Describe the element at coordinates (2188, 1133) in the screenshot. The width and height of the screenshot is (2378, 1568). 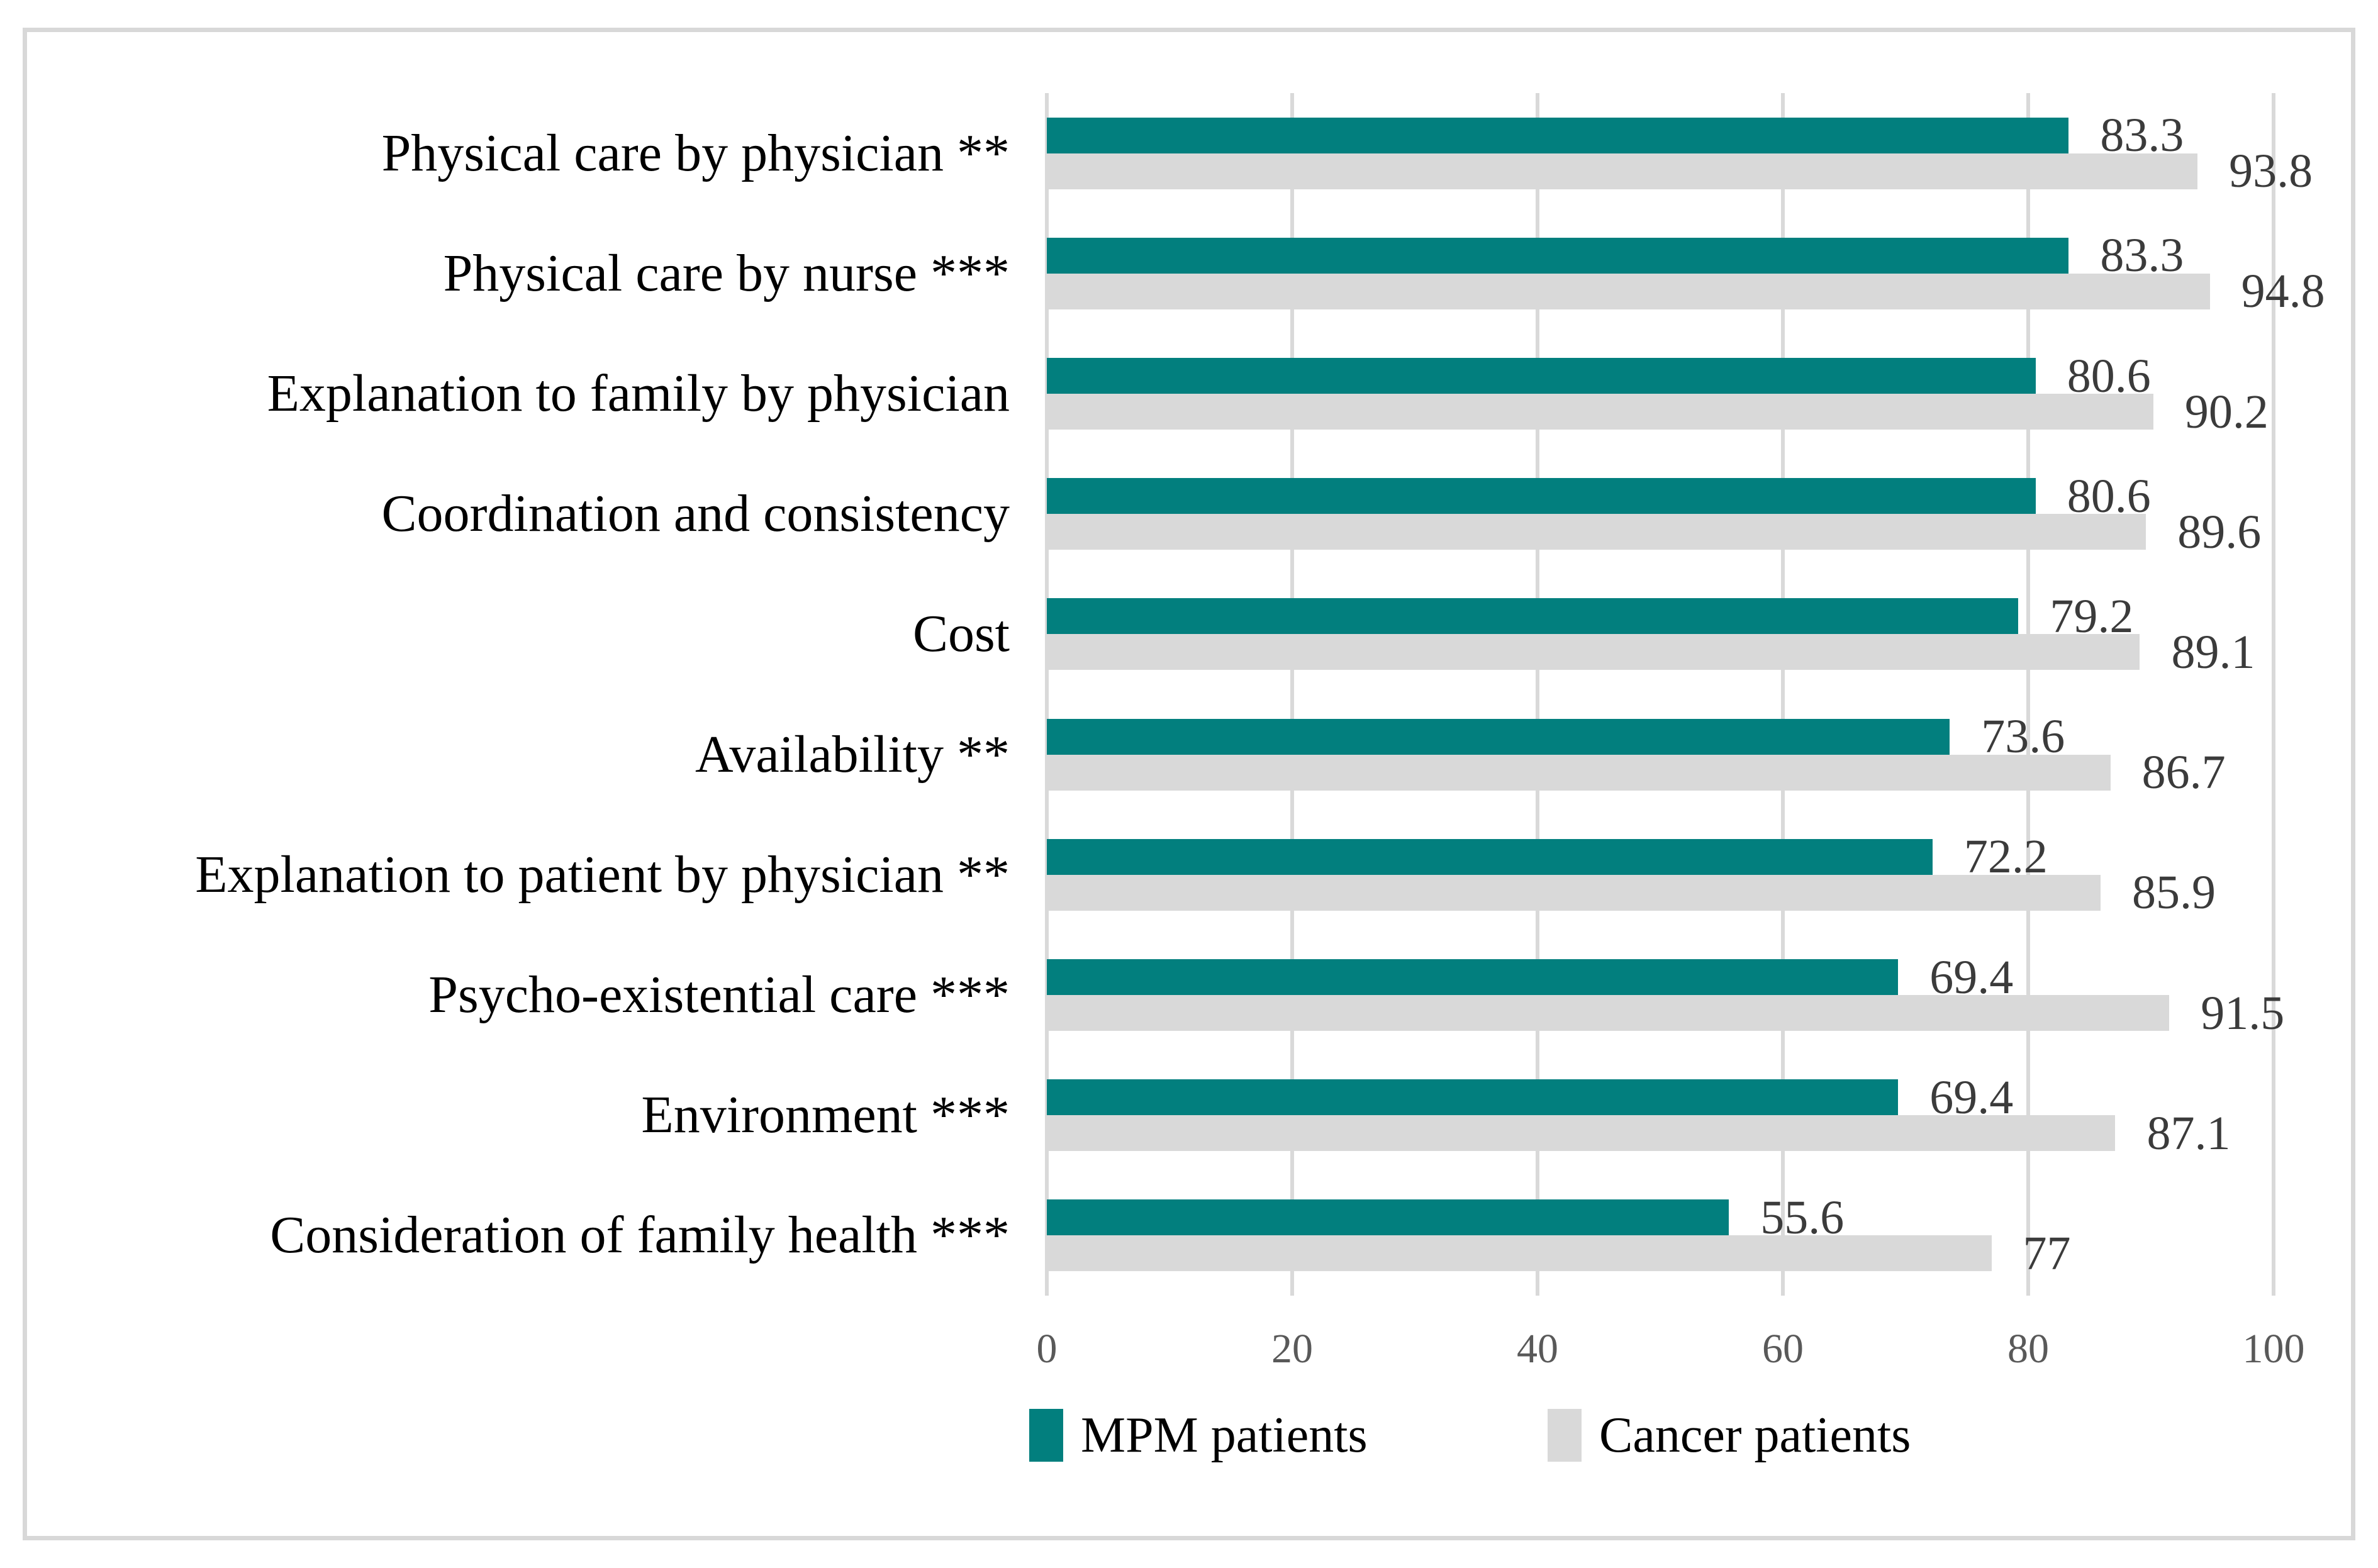
I see `cancer-value-label: 87.1` at that location.